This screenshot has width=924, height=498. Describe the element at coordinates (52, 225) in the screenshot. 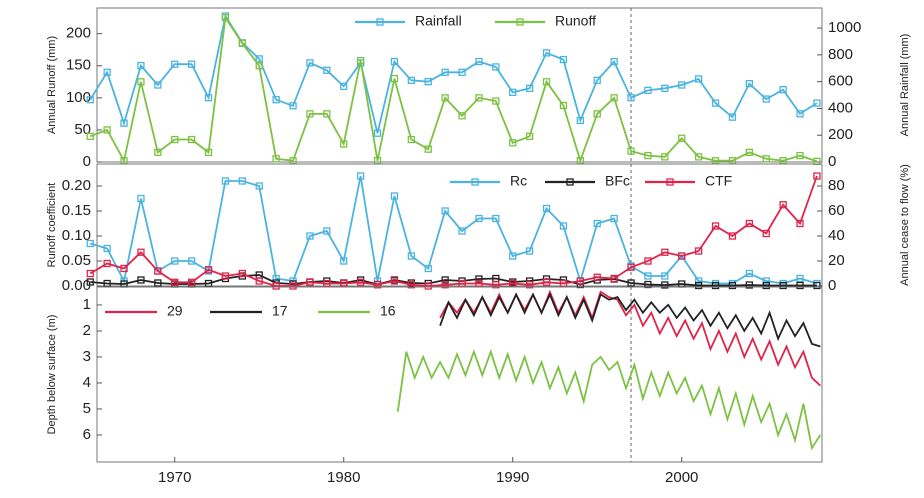

I see `y-axis-label: Runoff coefficient` at that location.